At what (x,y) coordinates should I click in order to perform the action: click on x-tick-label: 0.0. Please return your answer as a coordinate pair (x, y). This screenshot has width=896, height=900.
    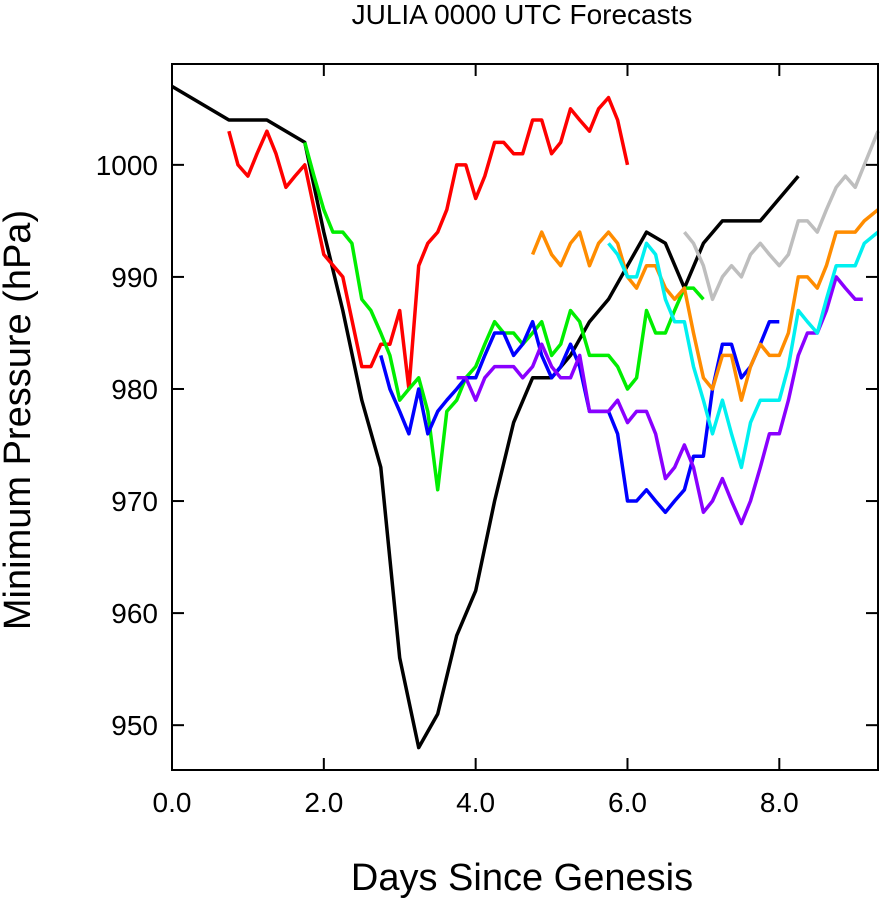
    Looking at the image, I should click on (172, 802).